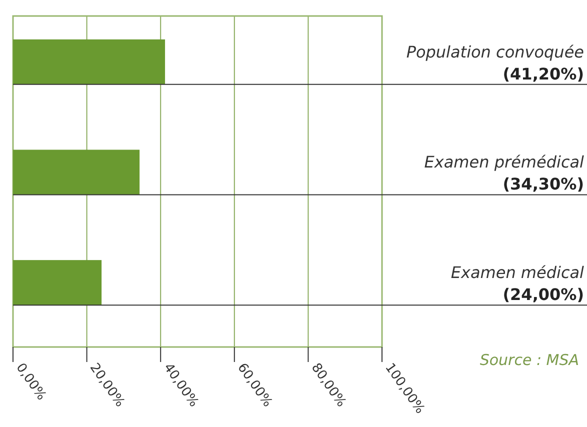 The height and width of the screenshot is (427, 587). What do you see at coordinates (504, 162) in the screenshot?
I see `y-tick-label: Examen prémédical` at bounding box center [504, 162].